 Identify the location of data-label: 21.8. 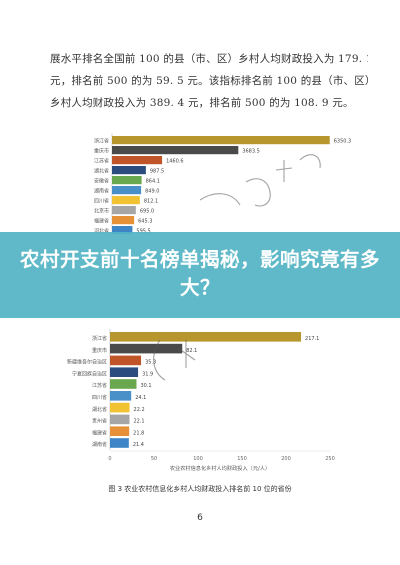
(138, 433).